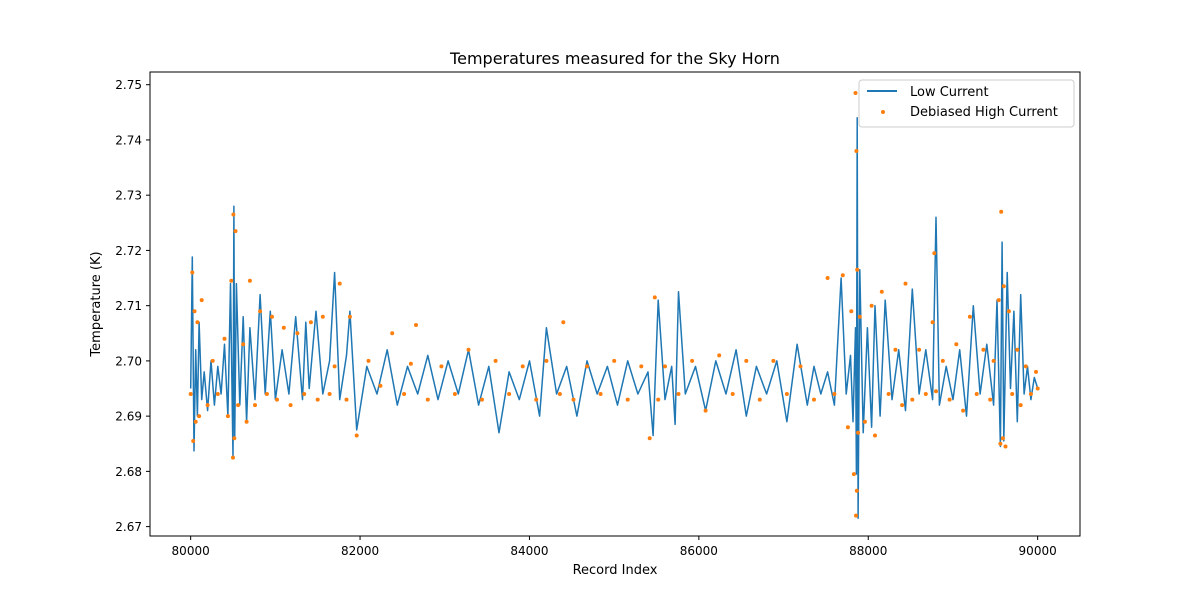 Image resolution: width=1200 pixels, height=600 pixels. Describe the element at coordinates (699, 551) in the screenshot. I see `x-tick-label: 86000` at that location.